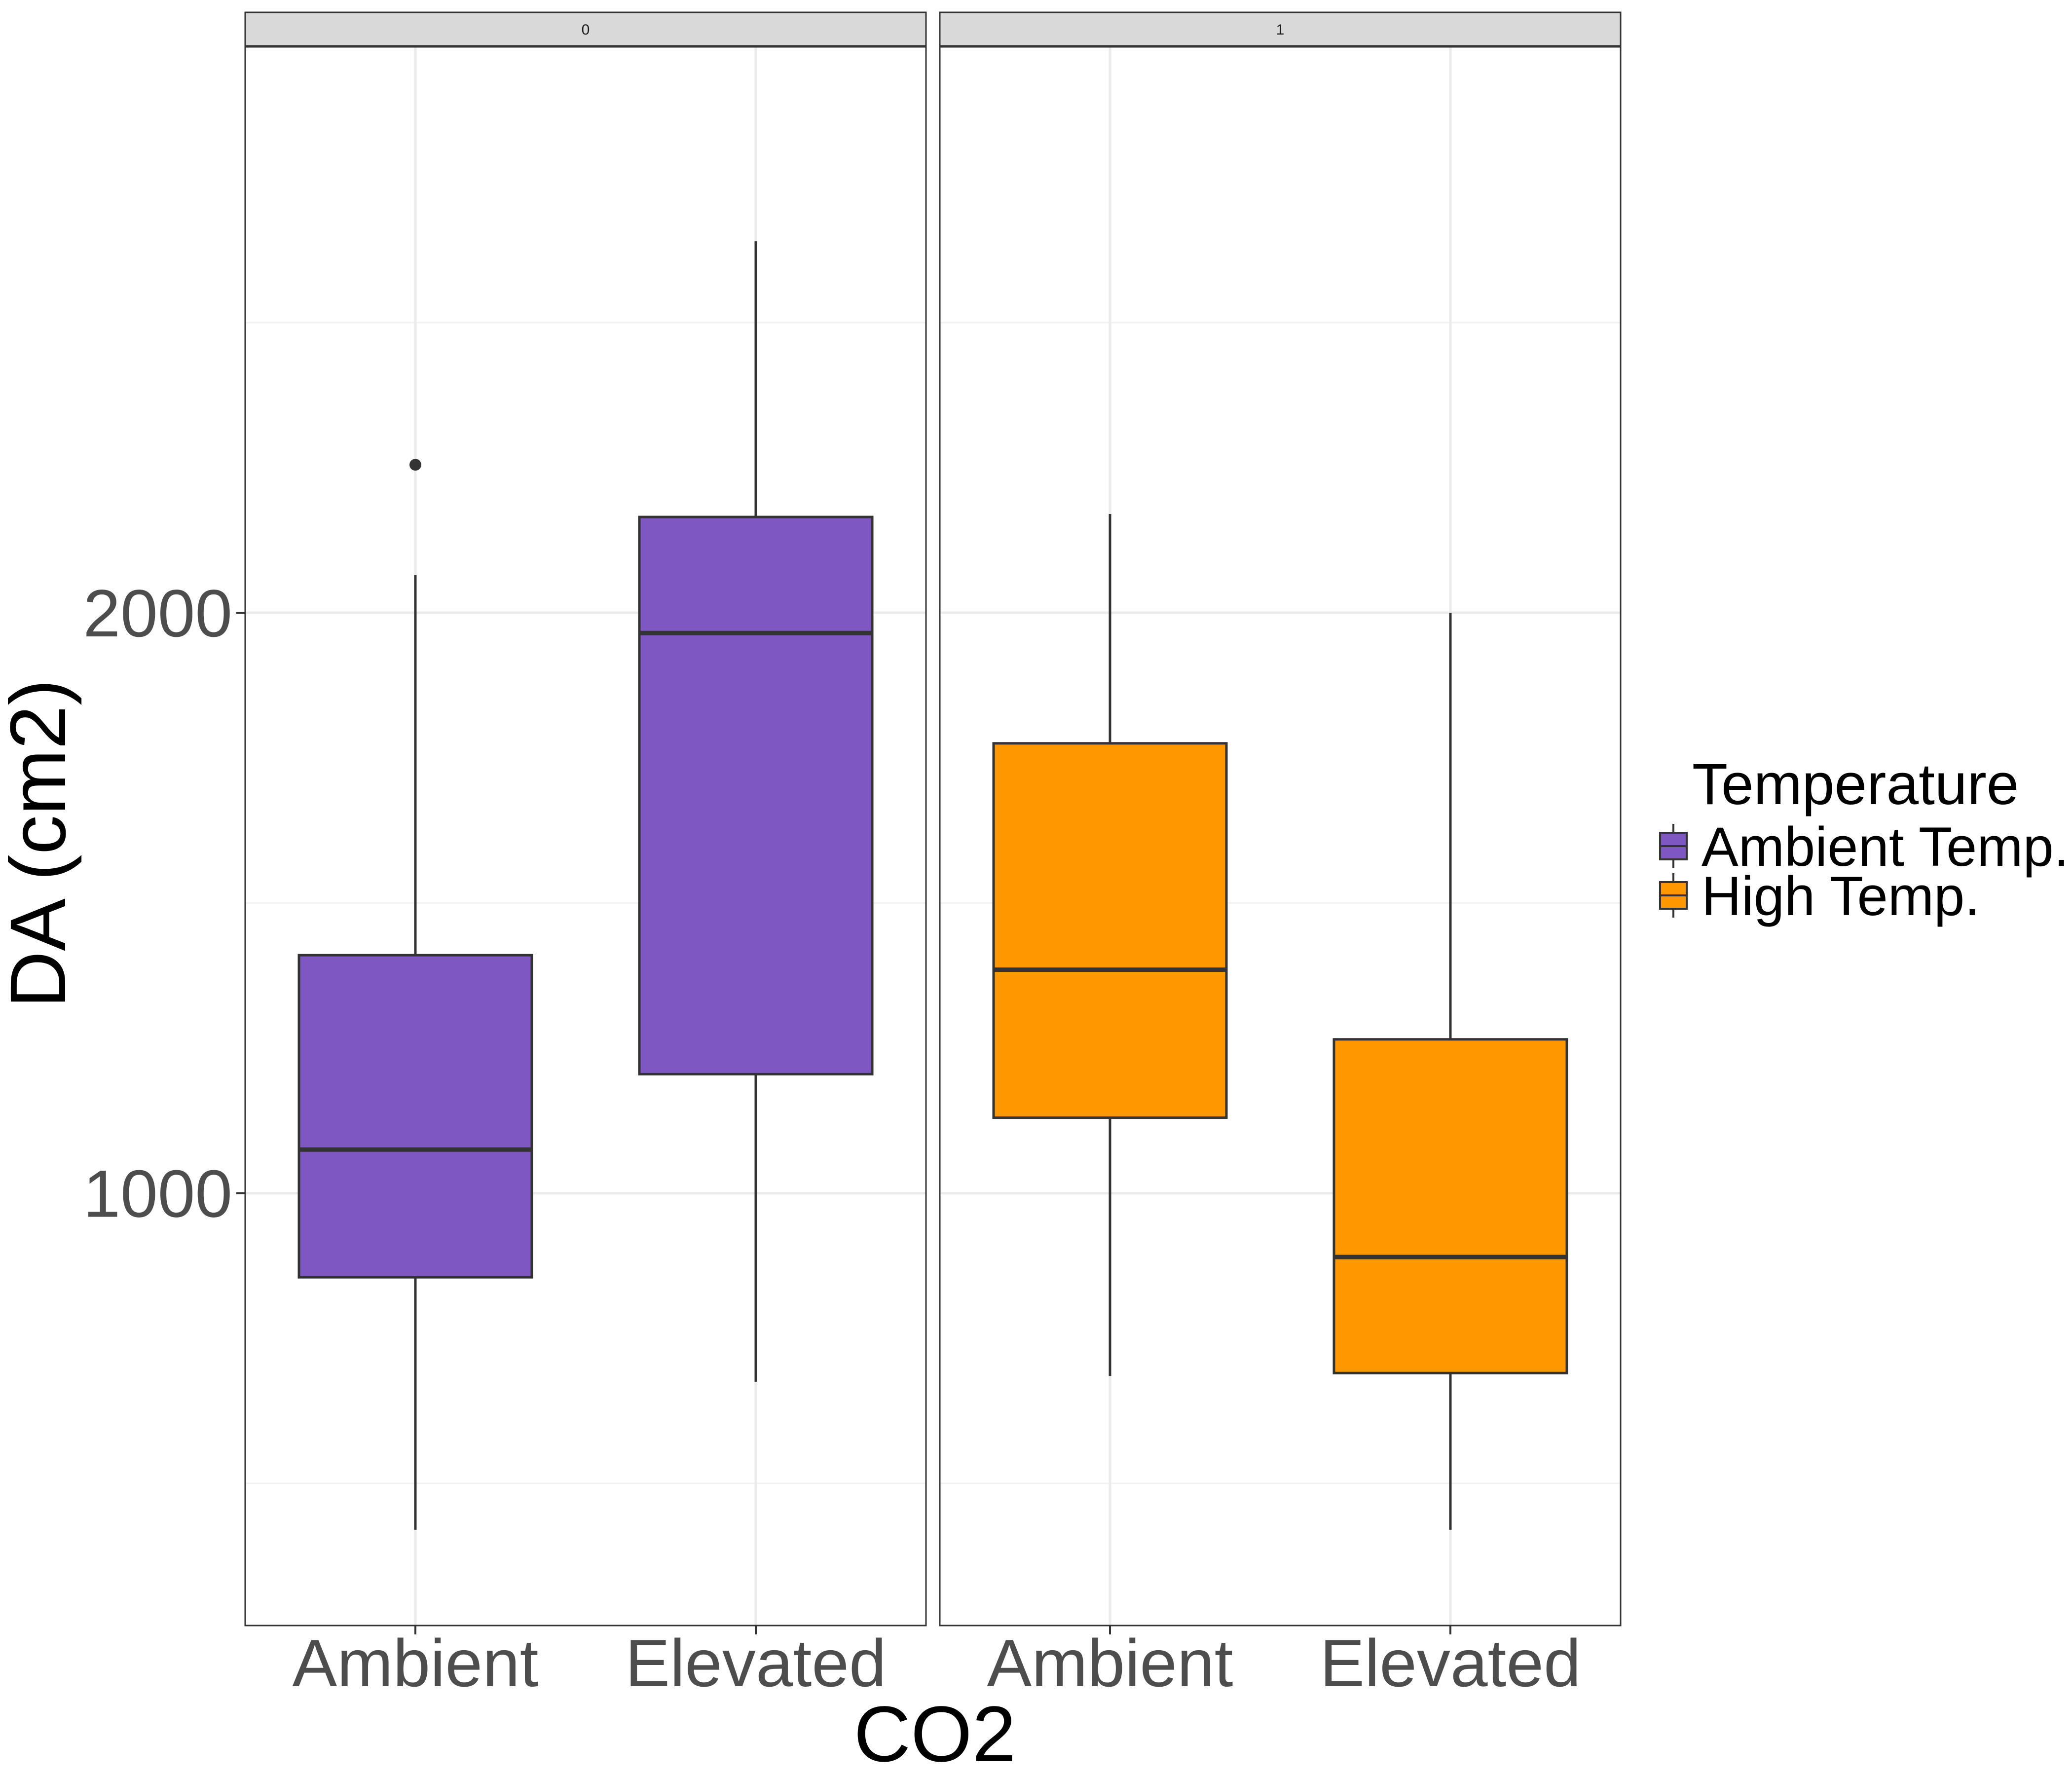 This screenshot has width=2072, height=1776. I want to click on legend-entry-2: High Temp., so click(1820, 896).